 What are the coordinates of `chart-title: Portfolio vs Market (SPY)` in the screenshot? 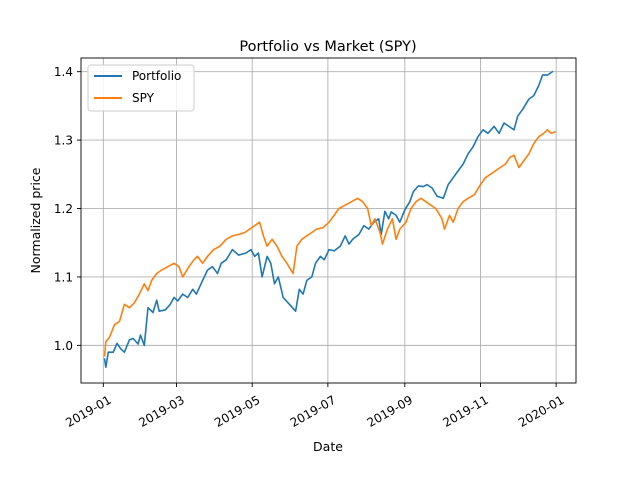 It's located at (327, 47).